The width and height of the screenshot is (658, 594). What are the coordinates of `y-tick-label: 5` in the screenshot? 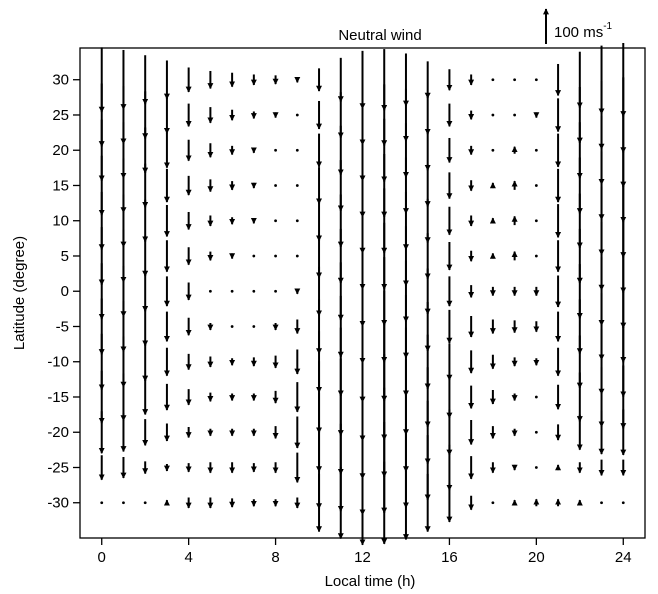 It's located at (65, 256).